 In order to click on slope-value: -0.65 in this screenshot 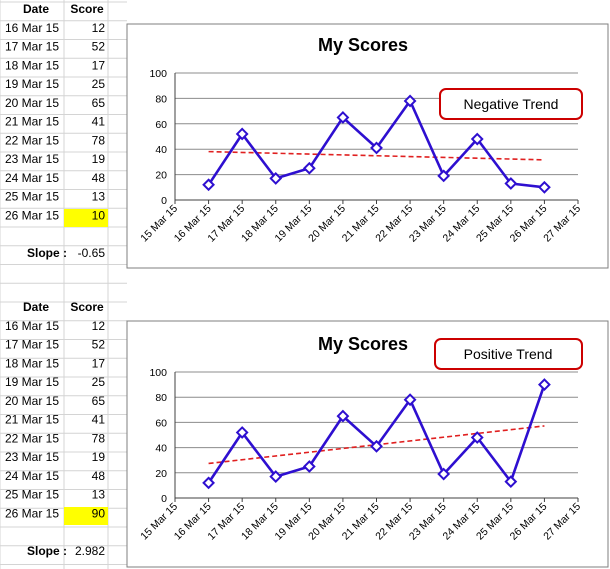, I will do `click(92, 253)`.